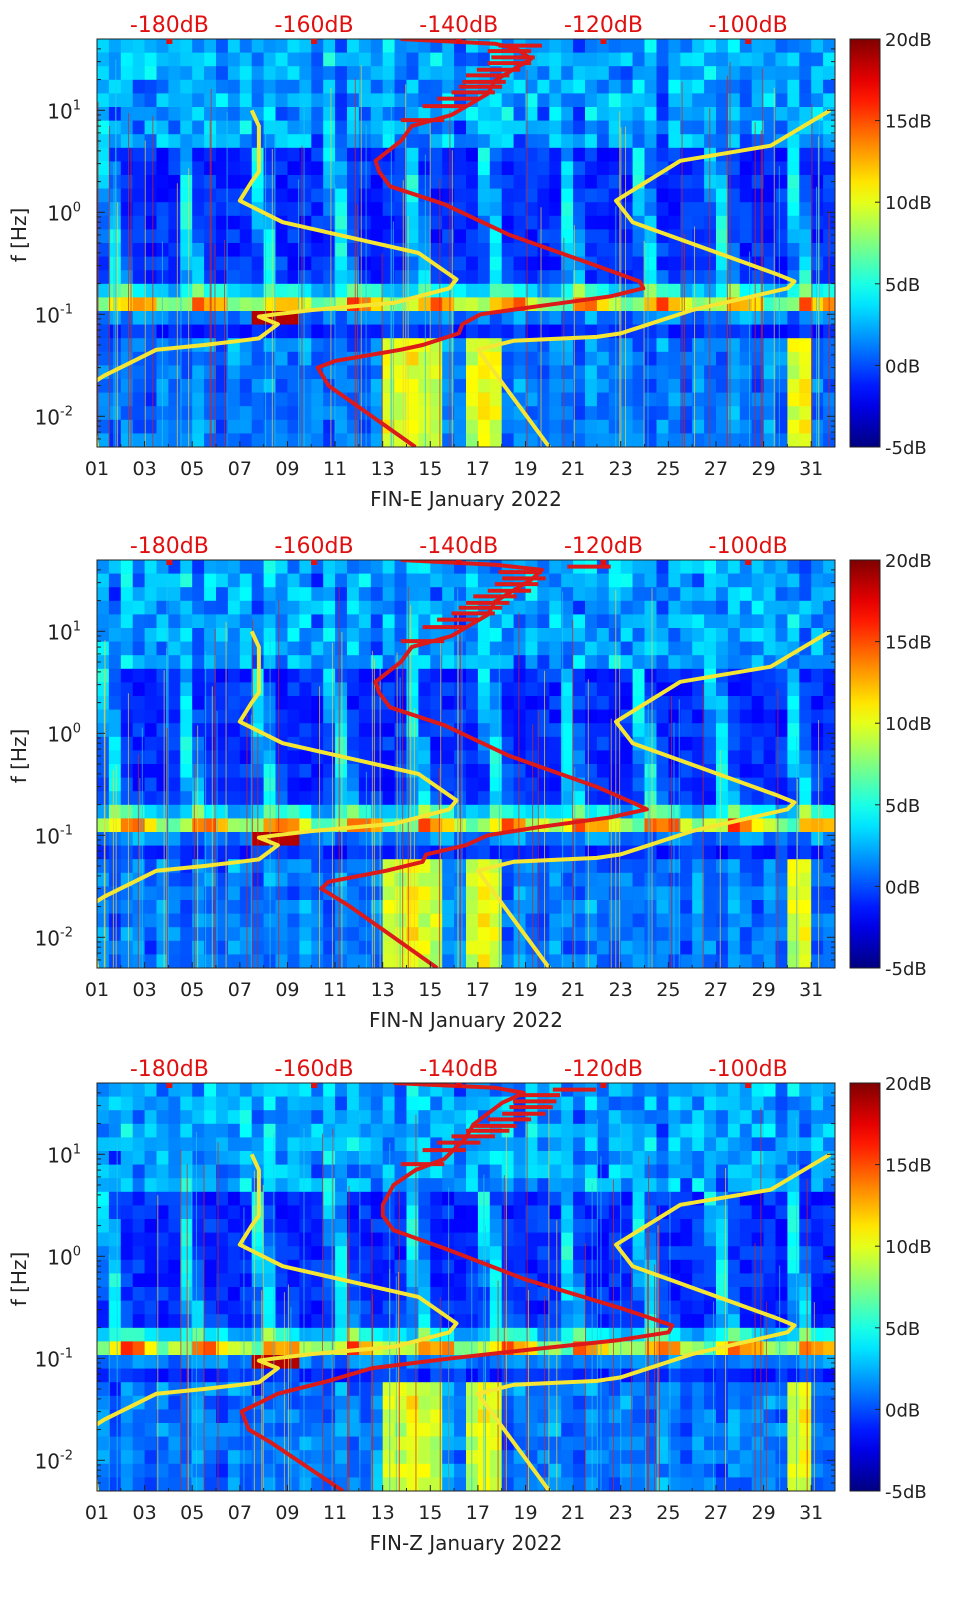  Describe the element at coordinates (466, 1020) in the screenshot. I see `x-axis-label: FIN-N January 2022` at that location.